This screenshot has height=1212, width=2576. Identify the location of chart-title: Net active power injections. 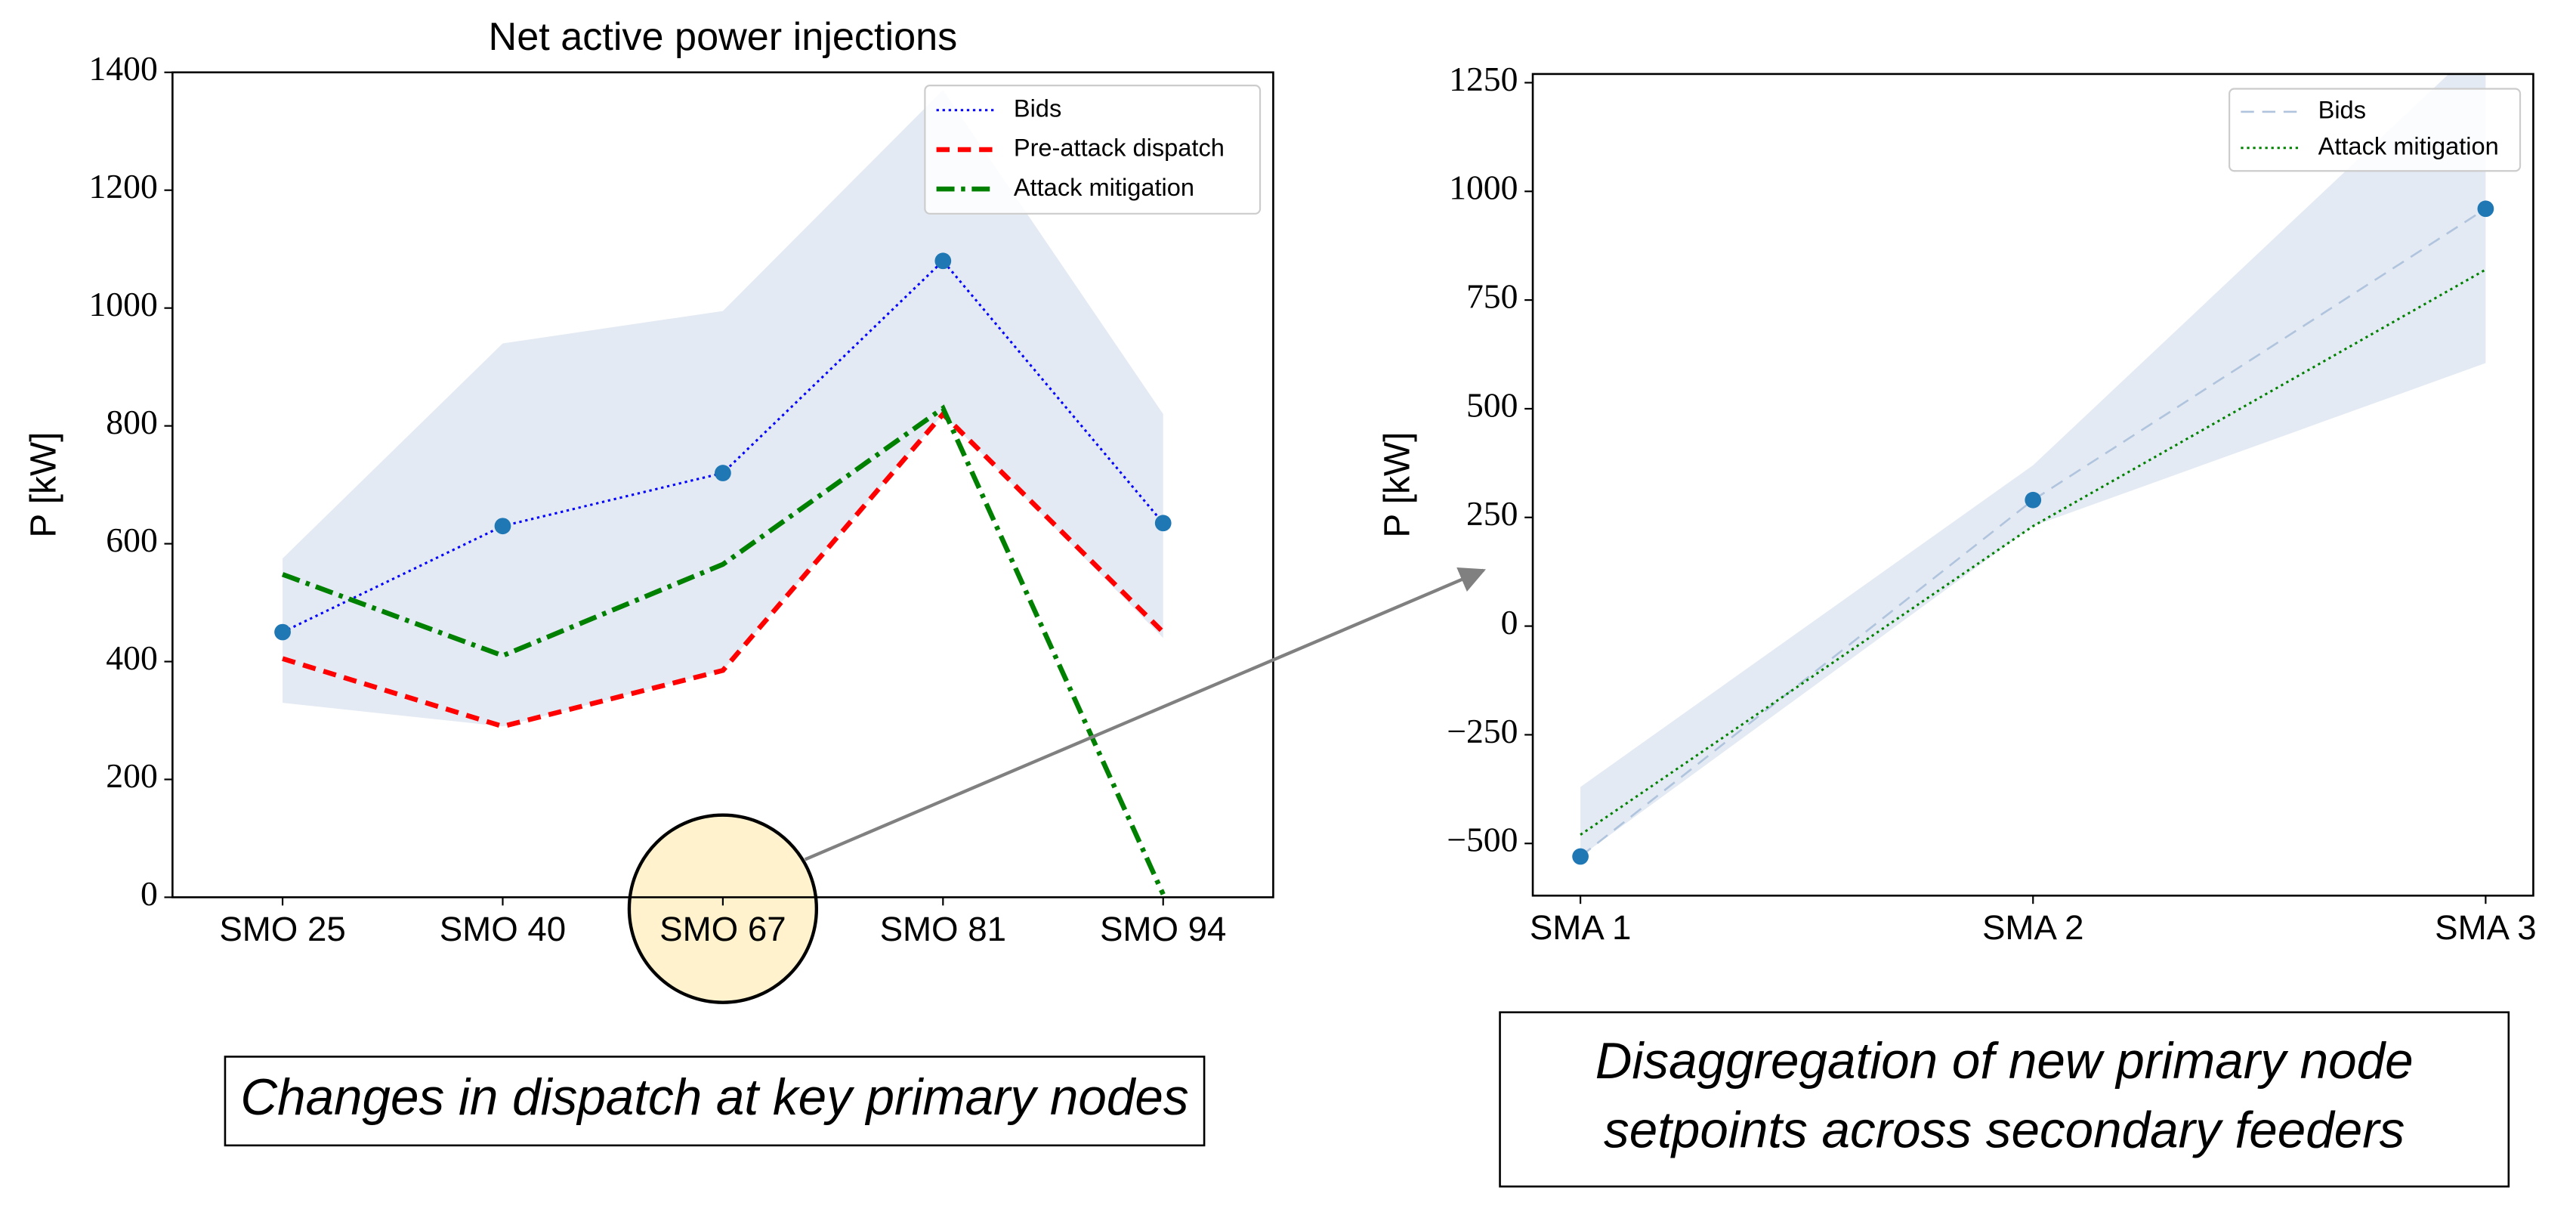
(723, 37).